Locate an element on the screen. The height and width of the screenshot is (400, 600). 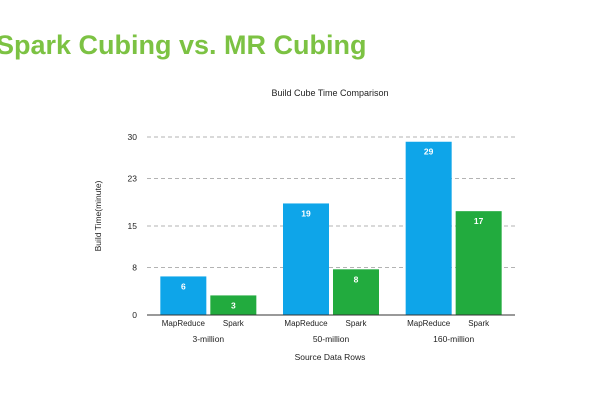
x-axis-label: Source Data Rows is located at coordinates (330, 357).